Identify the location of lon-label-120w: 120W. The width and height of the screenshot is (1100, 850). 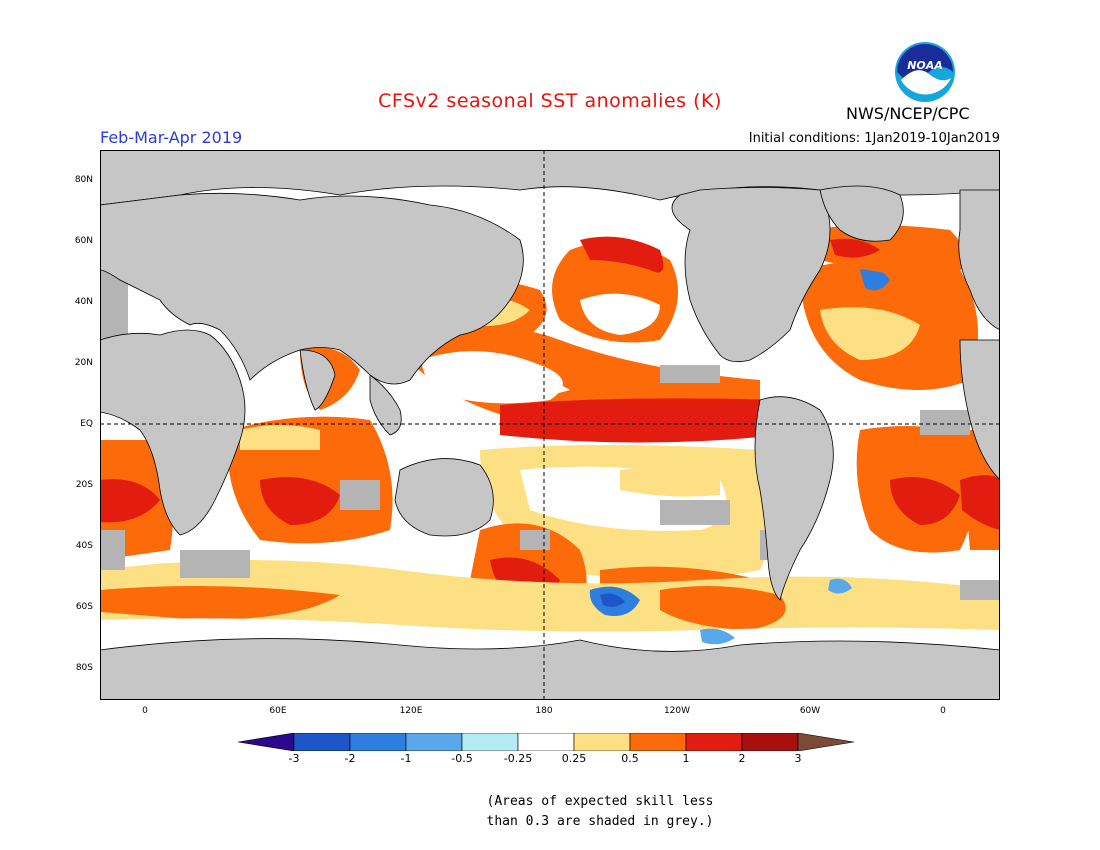
(677, 711).